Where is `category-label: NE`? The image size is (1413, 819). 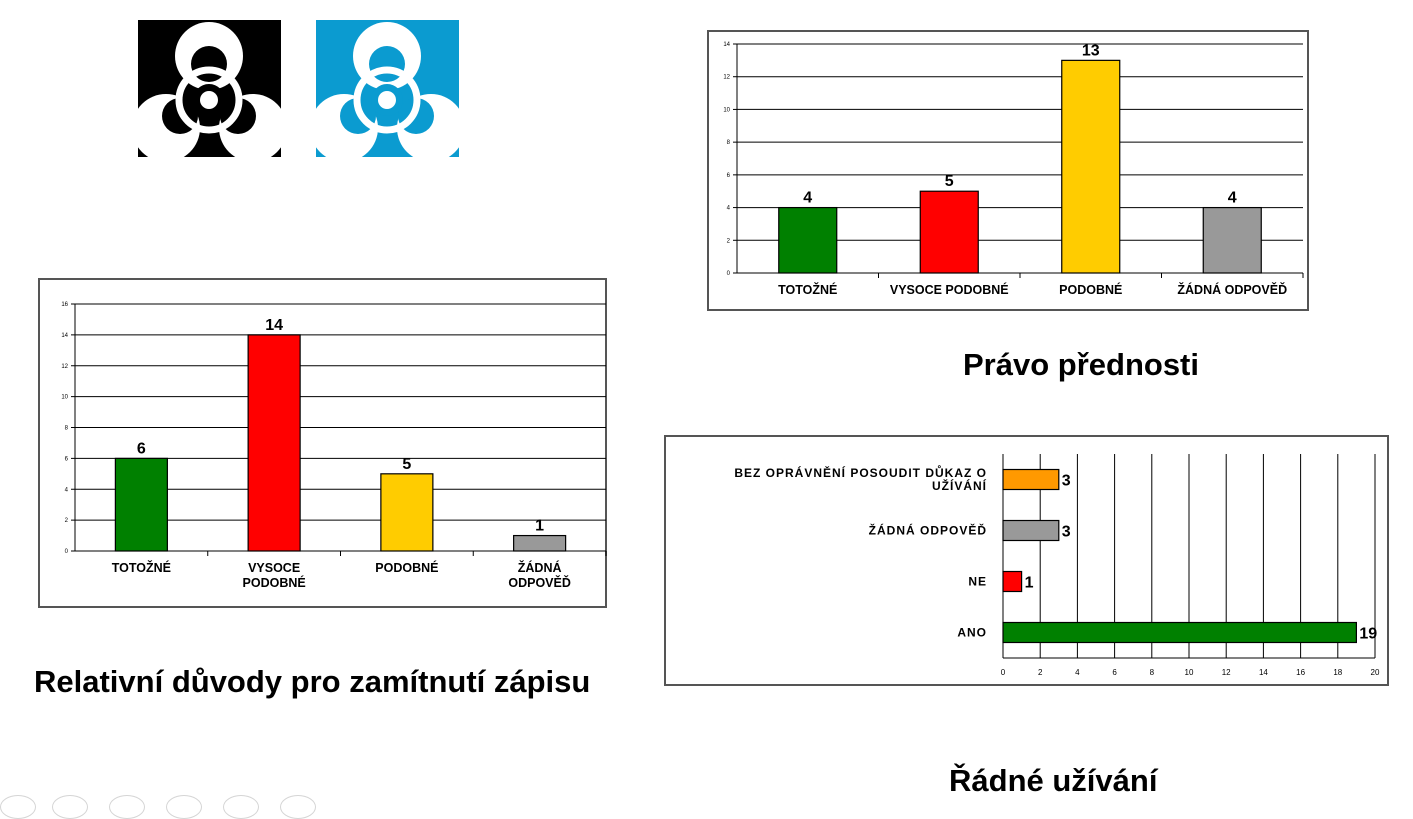 category-label: NE is located at coordinates (977, 582).